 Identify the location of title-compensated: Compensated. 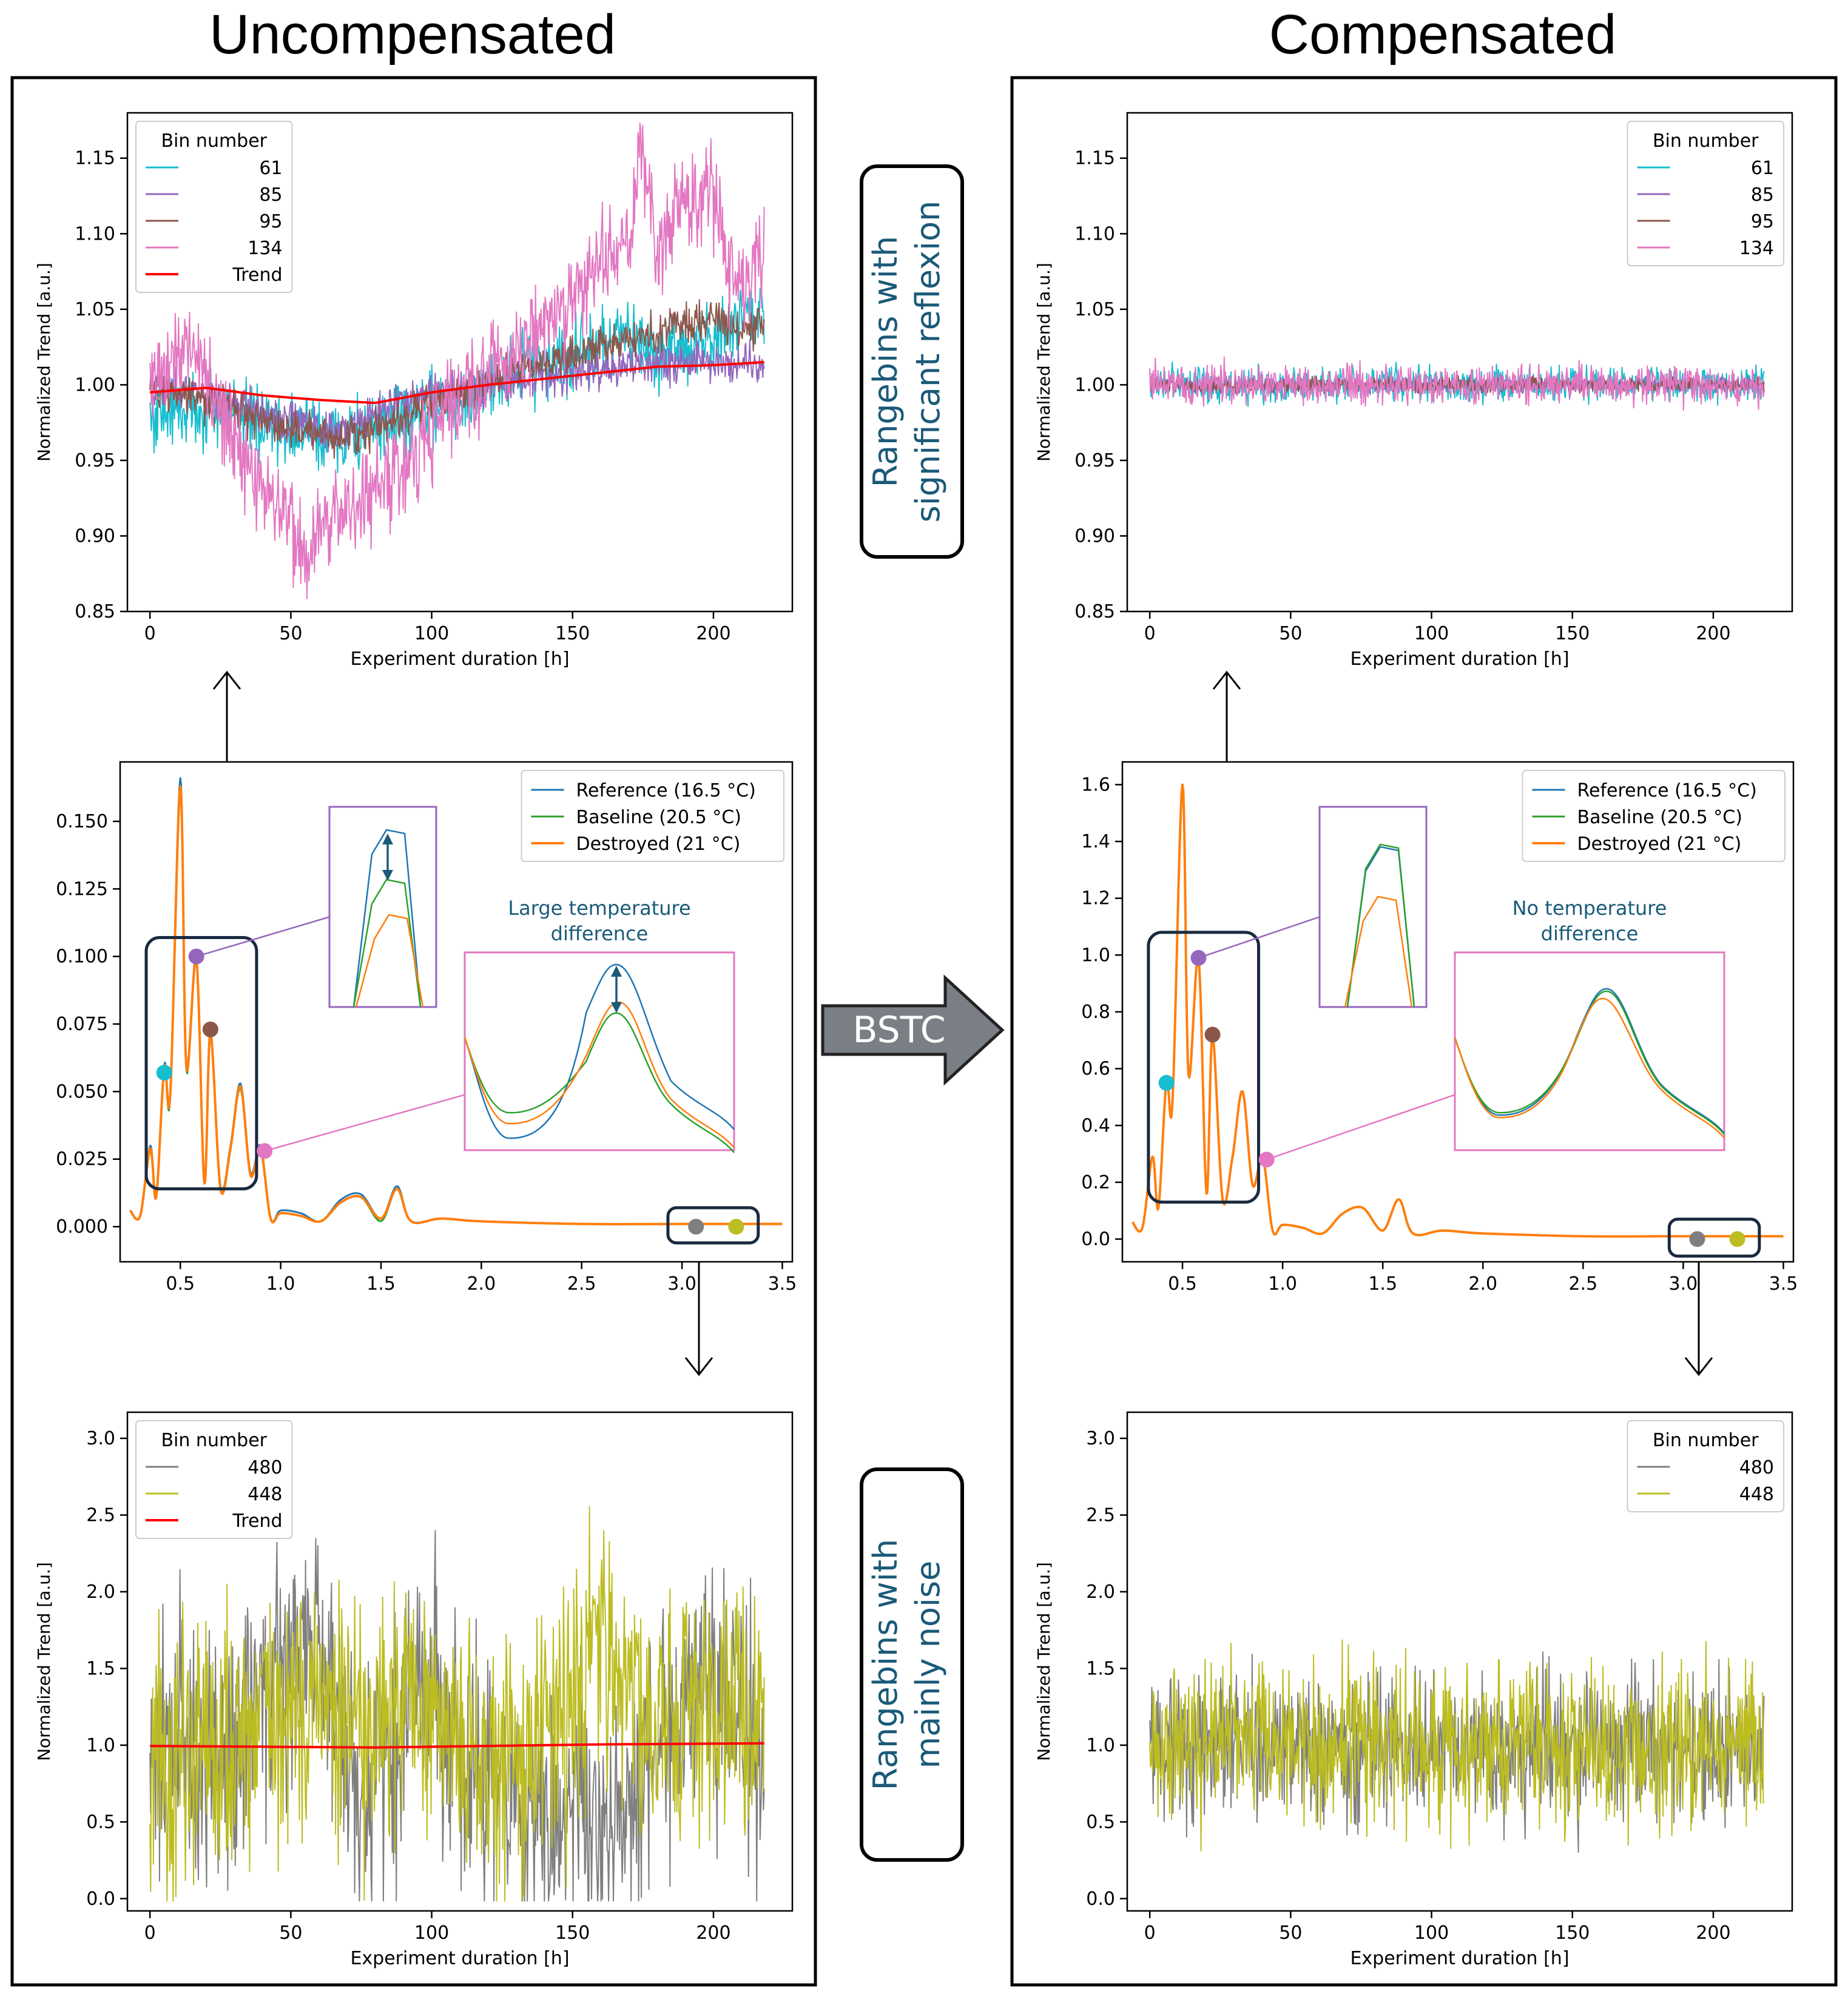
(1443, 35).